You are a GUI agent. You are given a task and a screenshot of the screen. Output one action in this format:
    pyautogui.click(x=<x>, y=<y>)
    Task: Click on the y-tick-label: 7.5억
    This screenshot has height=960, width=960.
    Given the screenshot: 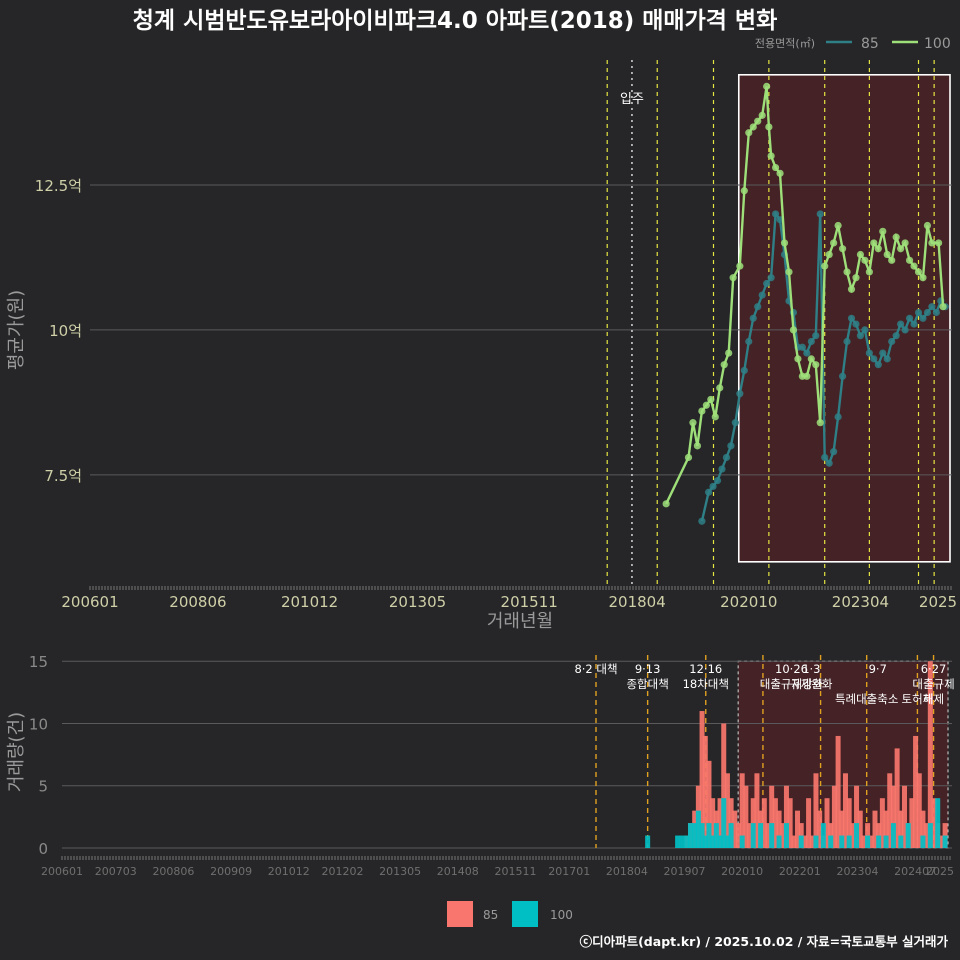 What is the action you would take?
    pyautogui.click(x=63, y=476)
    